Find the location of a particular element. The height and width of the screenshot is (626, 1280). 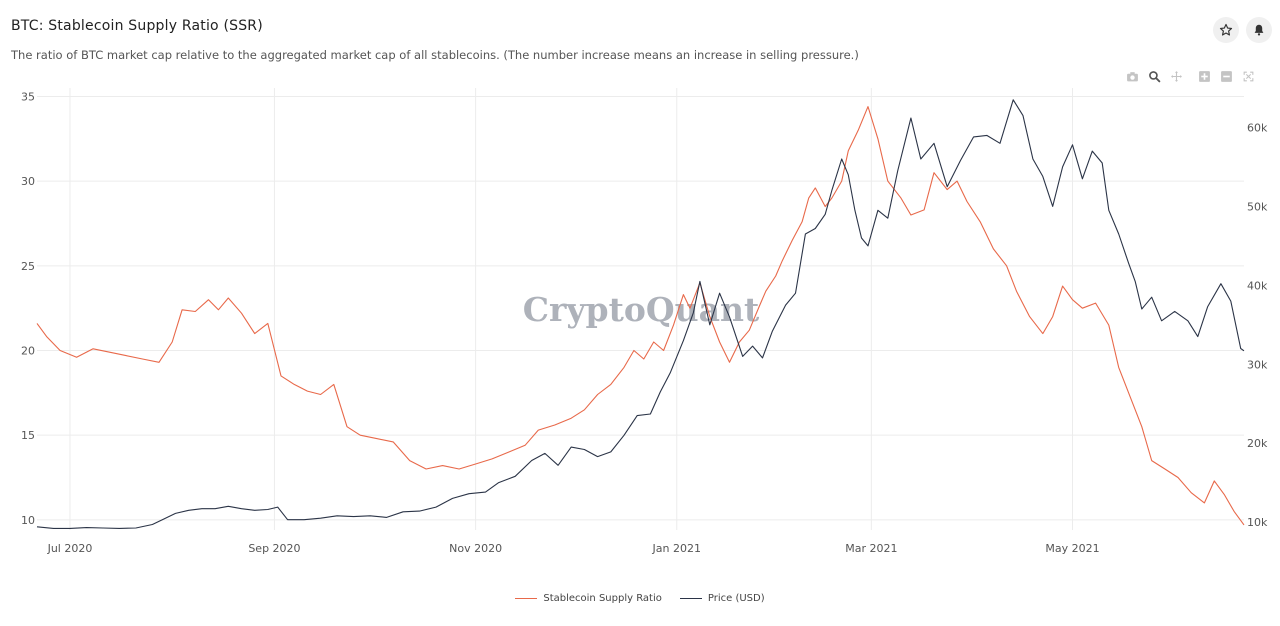

y-right-tick-label: 10k is located at coordinates (1257, 522).